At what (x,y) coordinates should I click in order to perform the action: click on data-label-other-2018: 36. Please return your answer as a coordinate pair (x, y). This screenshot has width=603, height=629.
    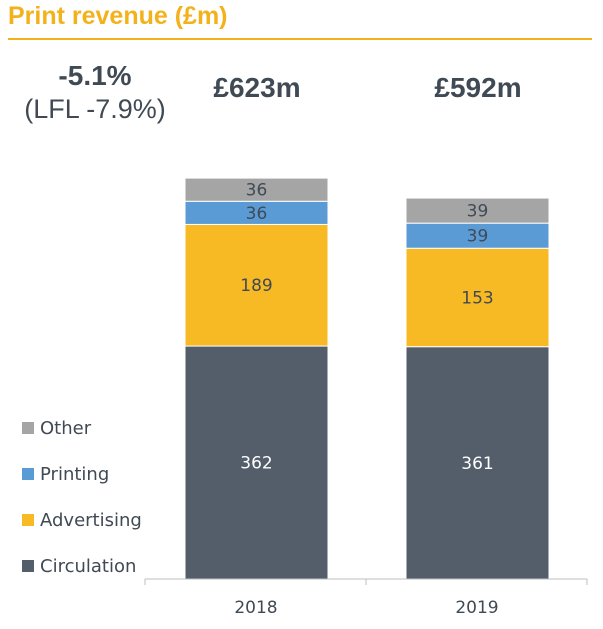
    Looking at the image, I should click on (257, 191).